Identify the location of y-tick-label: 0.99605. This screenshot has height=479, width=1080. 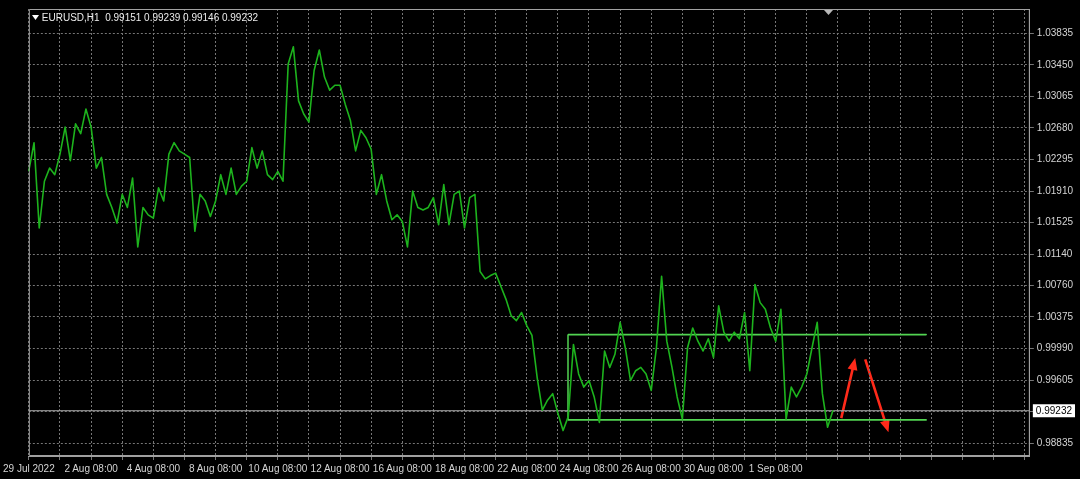
(1055, 379).